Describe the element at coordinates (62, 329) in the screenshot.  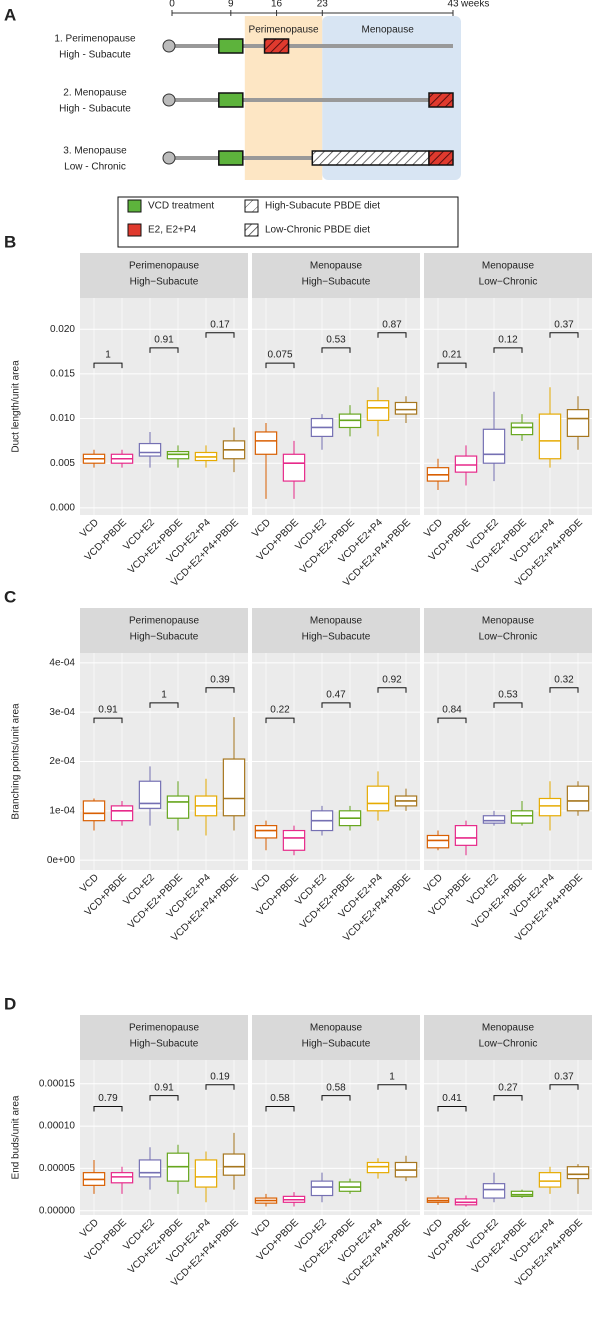
I see `y-tick-label: 0.020` at that location.